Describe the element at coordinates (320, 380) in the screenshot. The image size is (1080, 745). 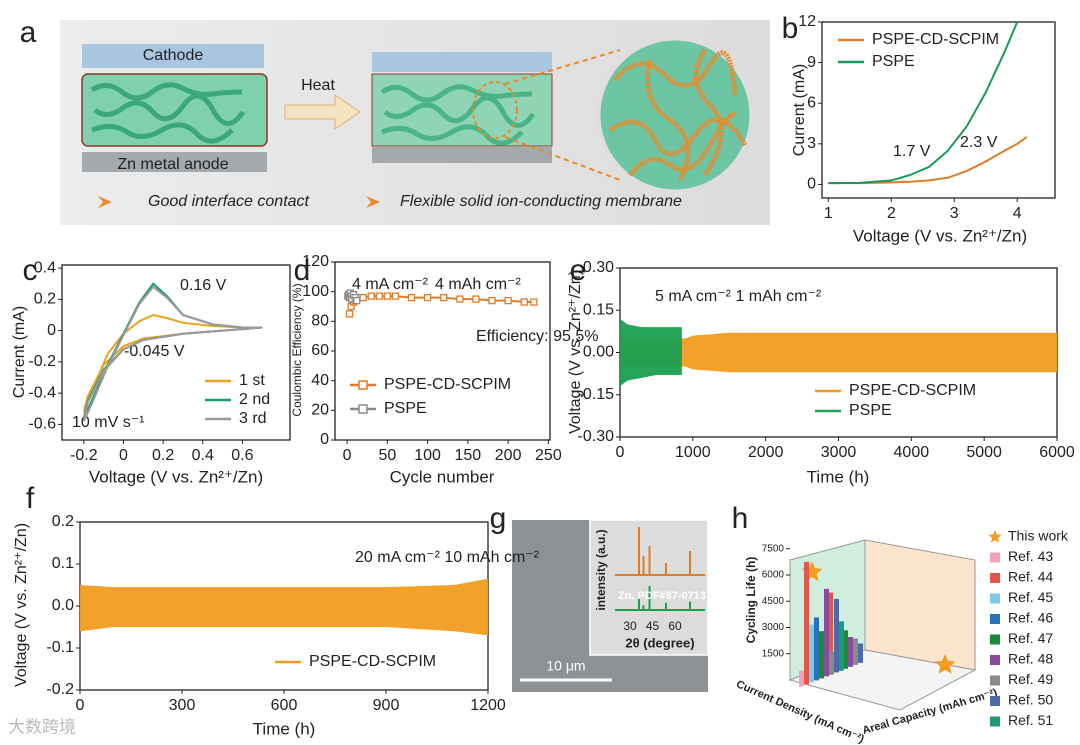
I see `y-tick-label: 40` at that location.